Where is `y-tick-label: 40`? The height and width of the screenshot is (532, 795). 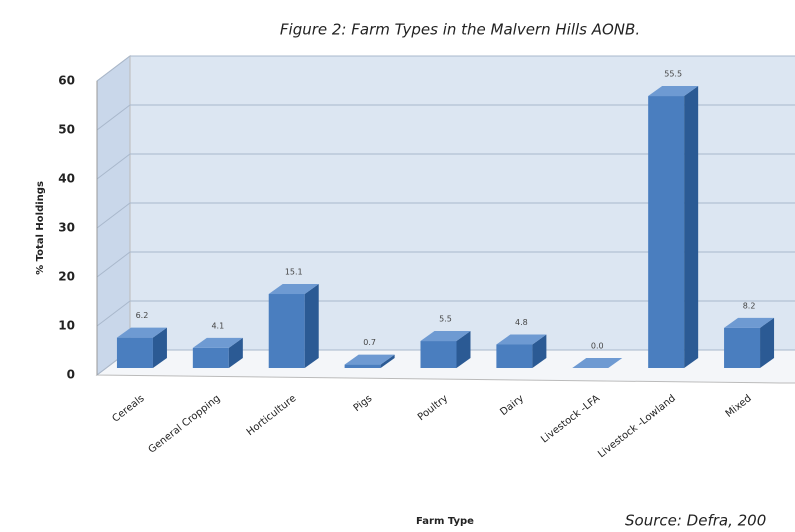 y-tick-label: 40 is located at coordinates (66, 179).